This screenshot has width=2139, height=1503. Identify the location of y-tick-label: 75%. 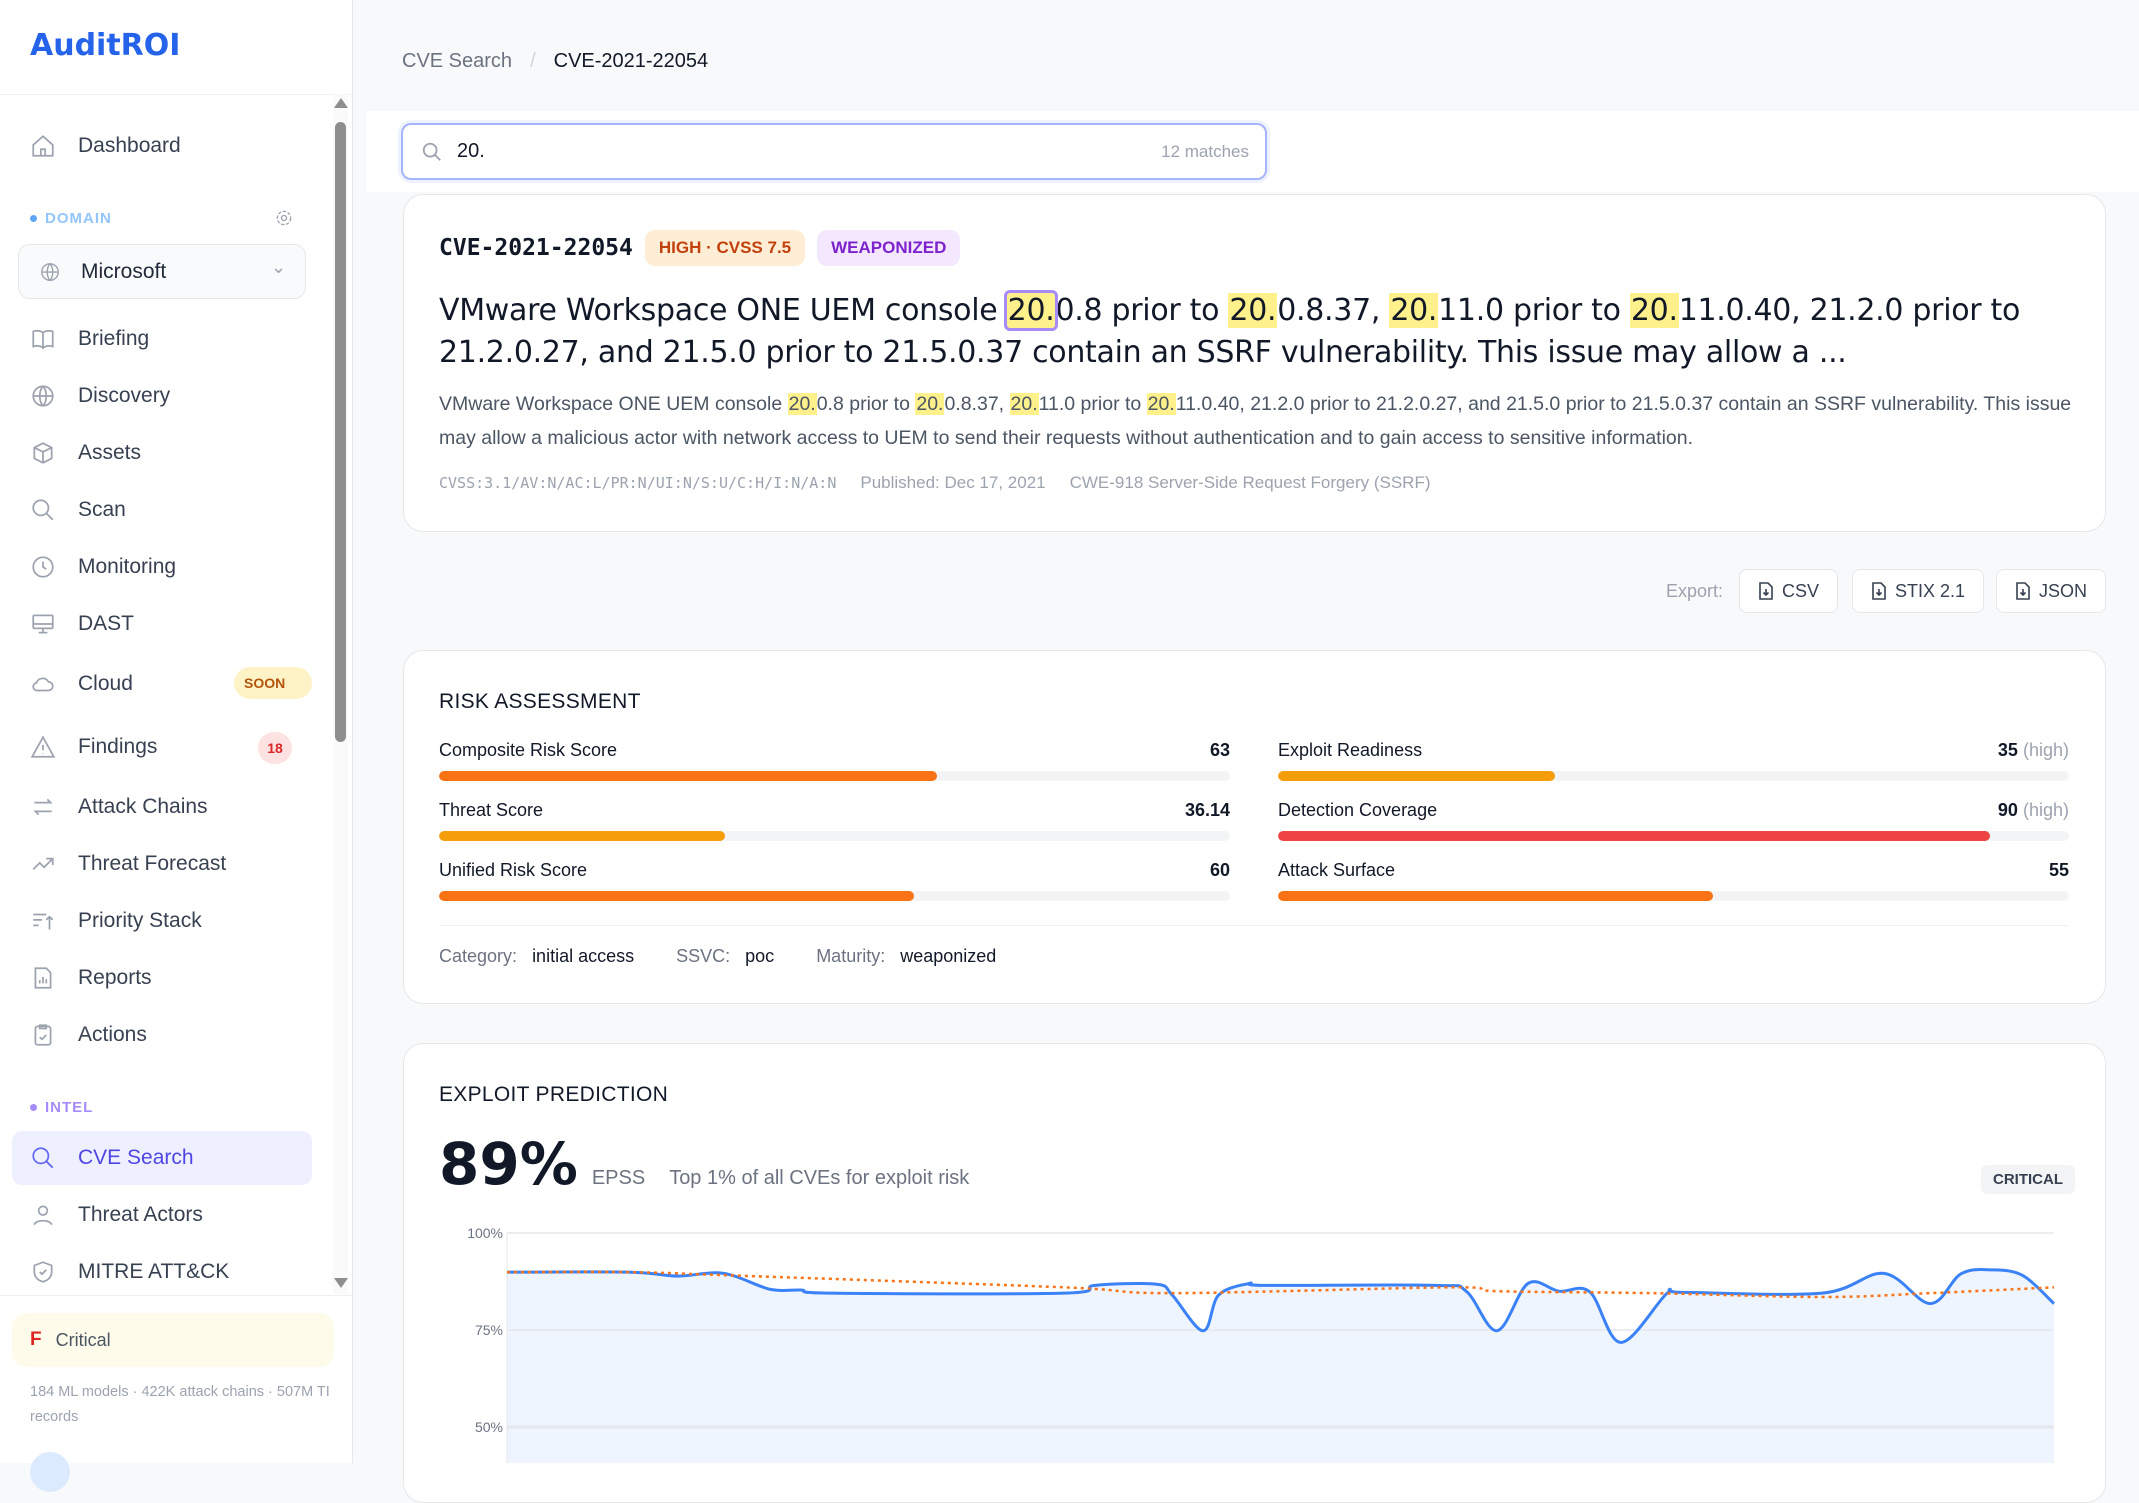
(489, 1330).